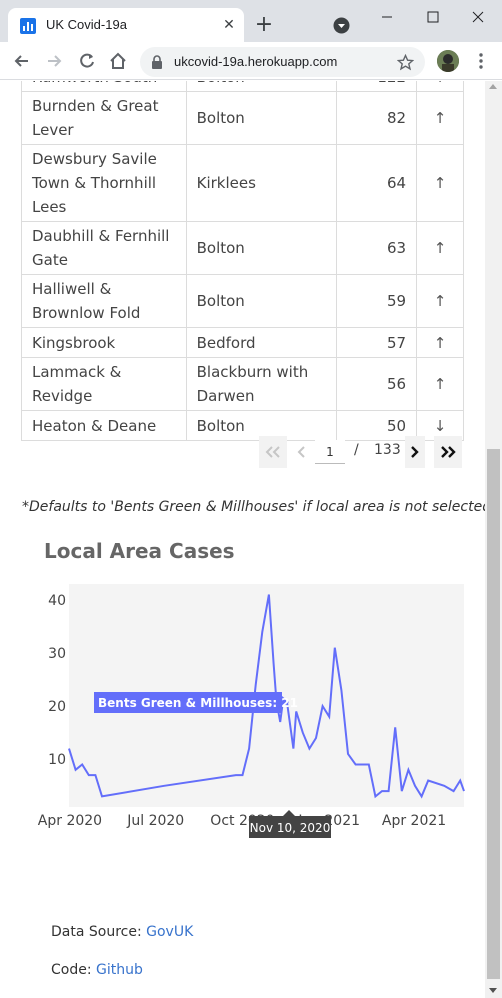  I want to click on y-axis-ticks: 10 20 30 40, so click(57, 680).